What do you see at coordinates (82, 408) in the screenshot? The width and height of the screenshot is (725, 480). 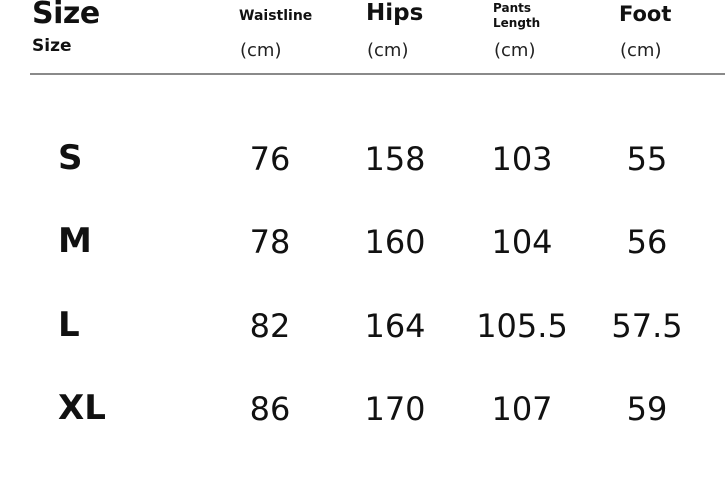 I see `row-size-xl: XL` at bounding box center [82, 408].